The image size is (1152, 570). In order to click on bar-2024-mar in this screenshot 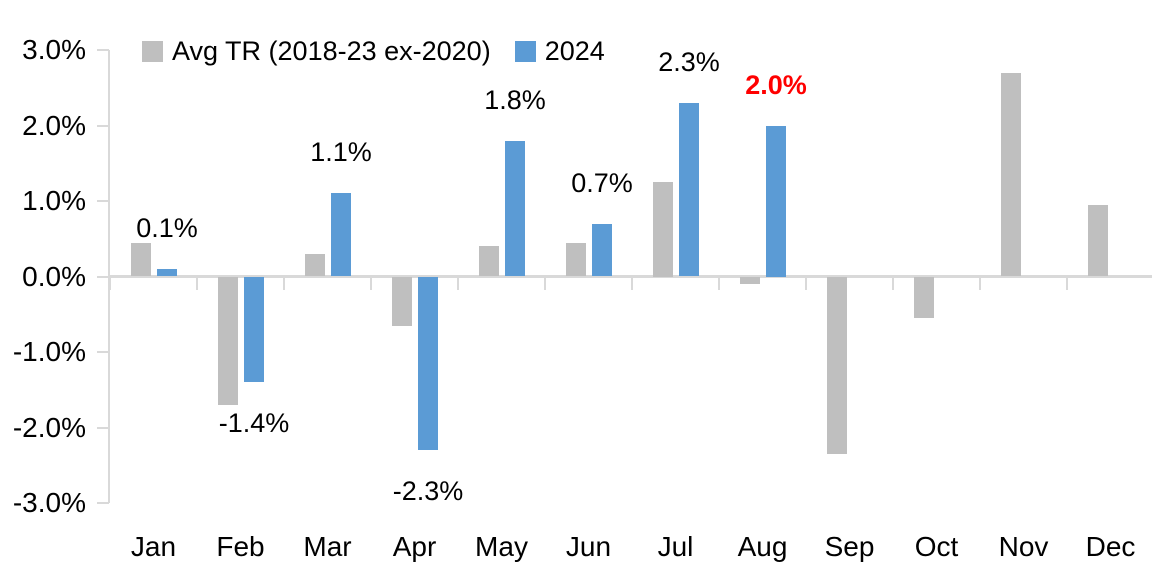, I will do `click(341, 235)`.